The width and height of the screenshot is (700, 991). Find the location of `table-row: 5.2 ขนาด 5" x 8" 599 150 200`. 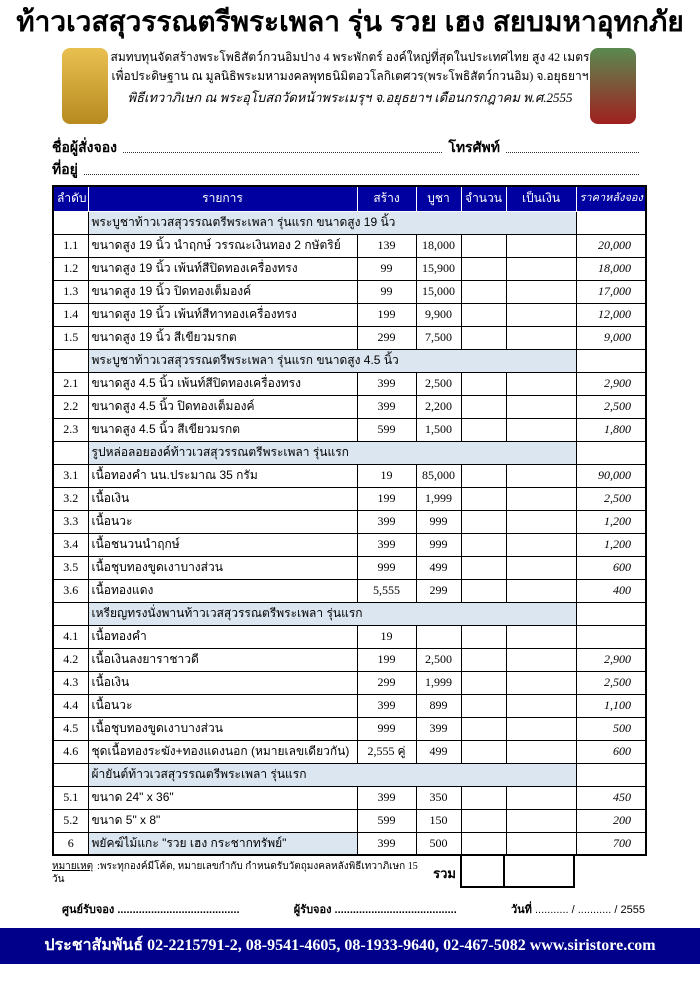

table-row: 5.2 ขนาด 5" x 8" 599 150 200 is located at coordinates (349, 820).